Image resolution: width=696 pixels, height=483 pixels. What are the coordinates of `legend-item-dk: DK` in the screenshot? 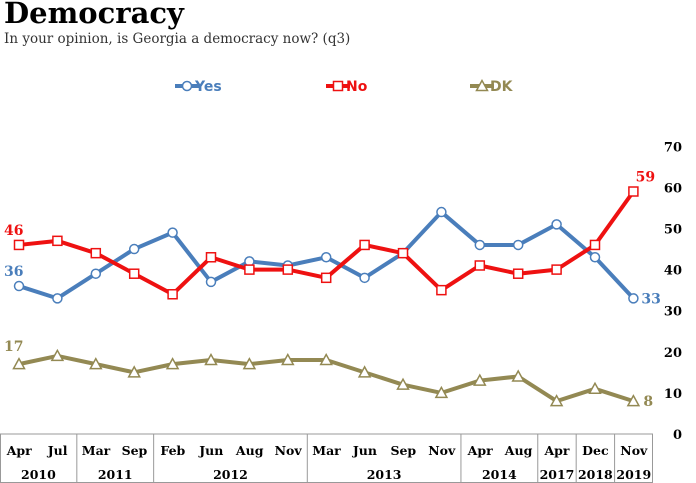 It's located at (492, 86).